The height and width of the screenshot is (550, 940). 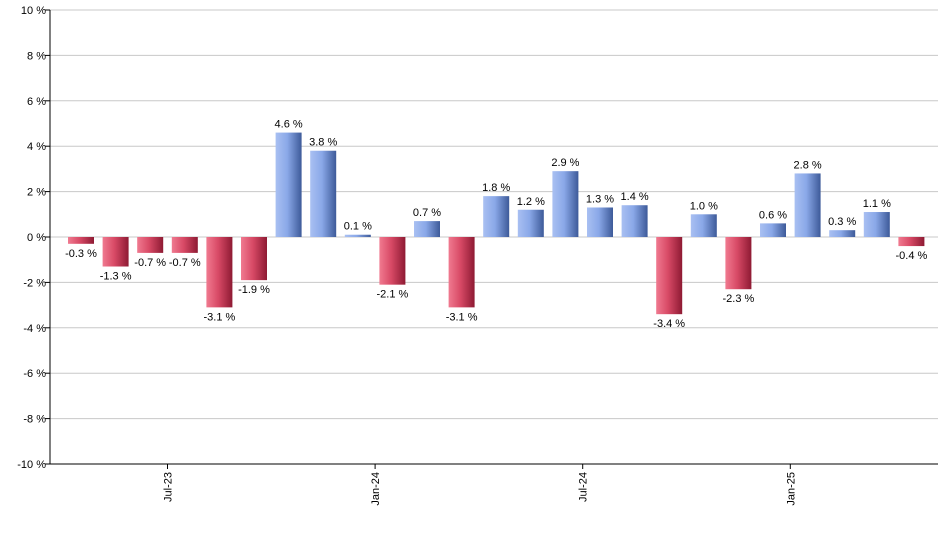 I want to click on y-tick-label: -4 %, so click(x=34, y=329).